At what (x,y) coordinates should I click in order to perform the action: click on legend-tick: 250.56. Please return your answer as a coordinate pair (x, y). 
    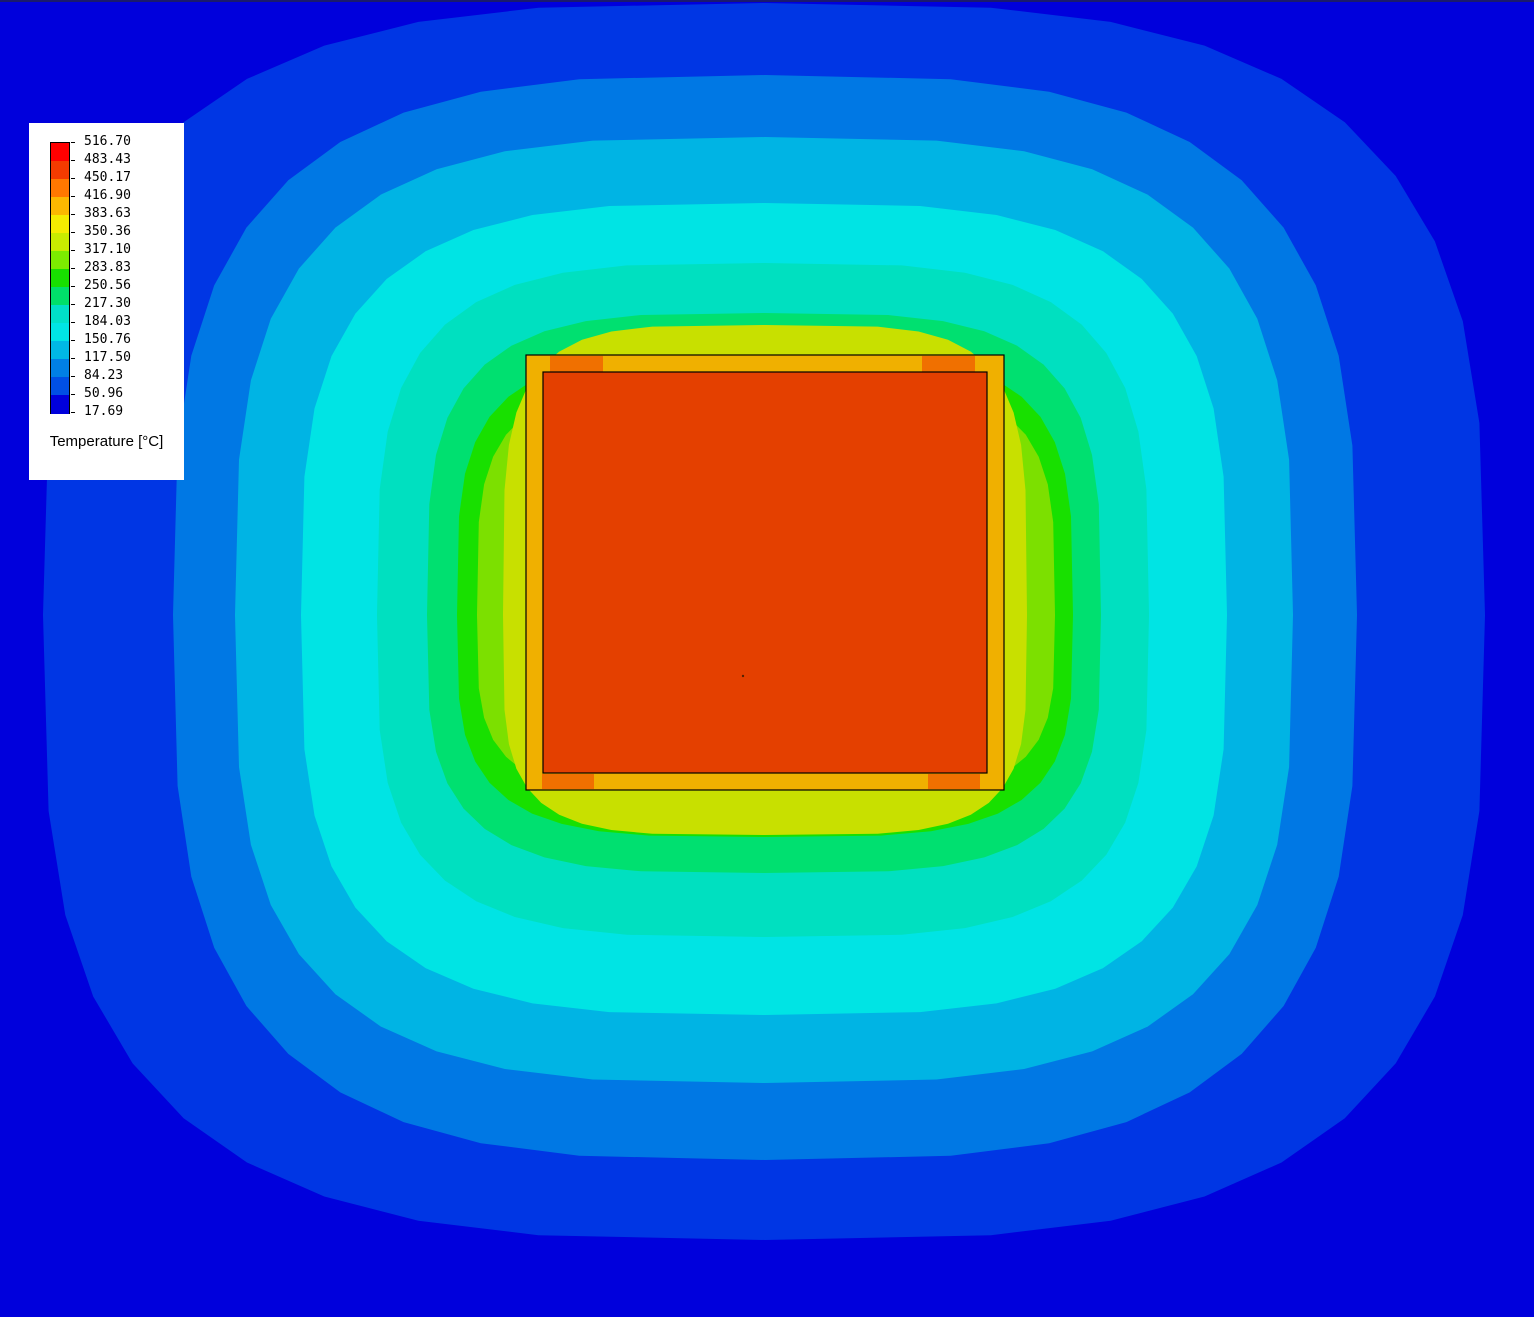
    Looking at the image, I should click on (101, 286).